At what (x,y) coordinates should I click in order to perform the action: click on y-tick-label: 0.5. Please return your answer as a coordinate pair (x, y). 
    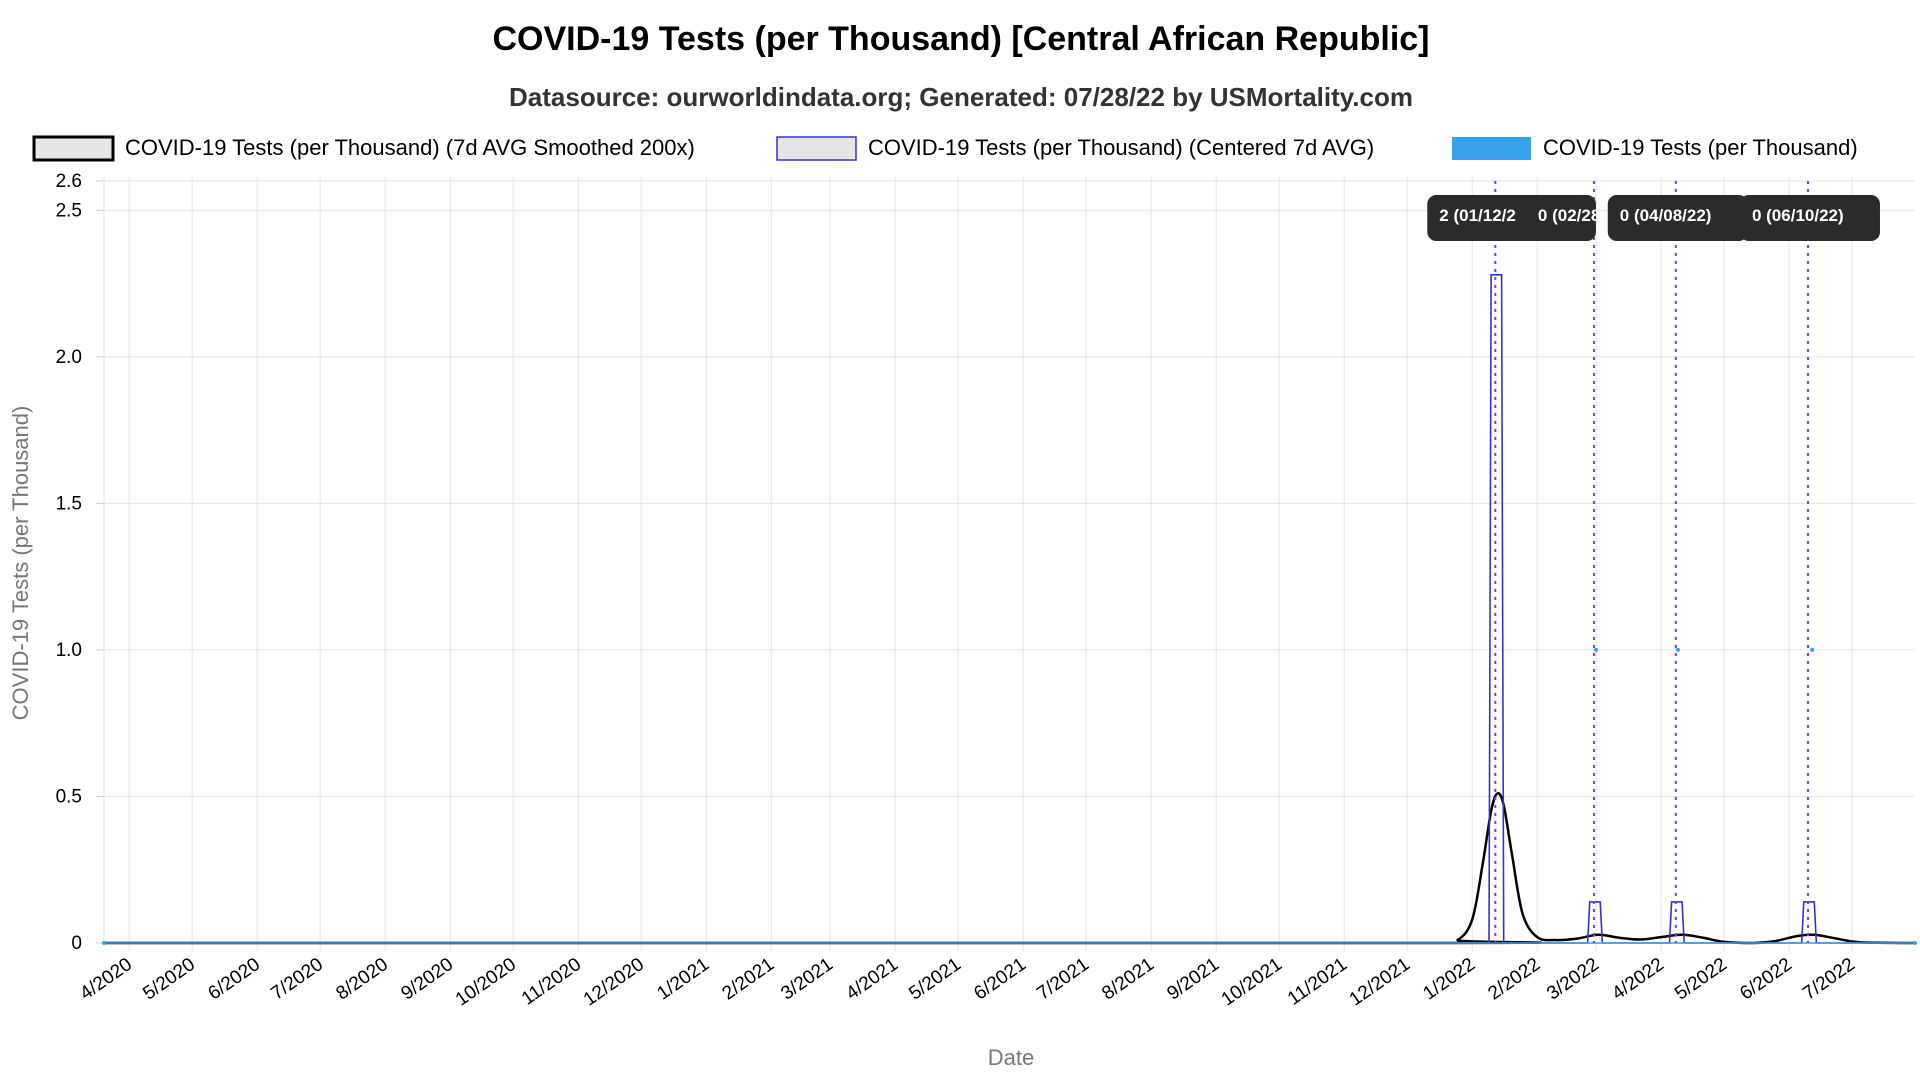
    Looking at the image, I should click on (69, 796).